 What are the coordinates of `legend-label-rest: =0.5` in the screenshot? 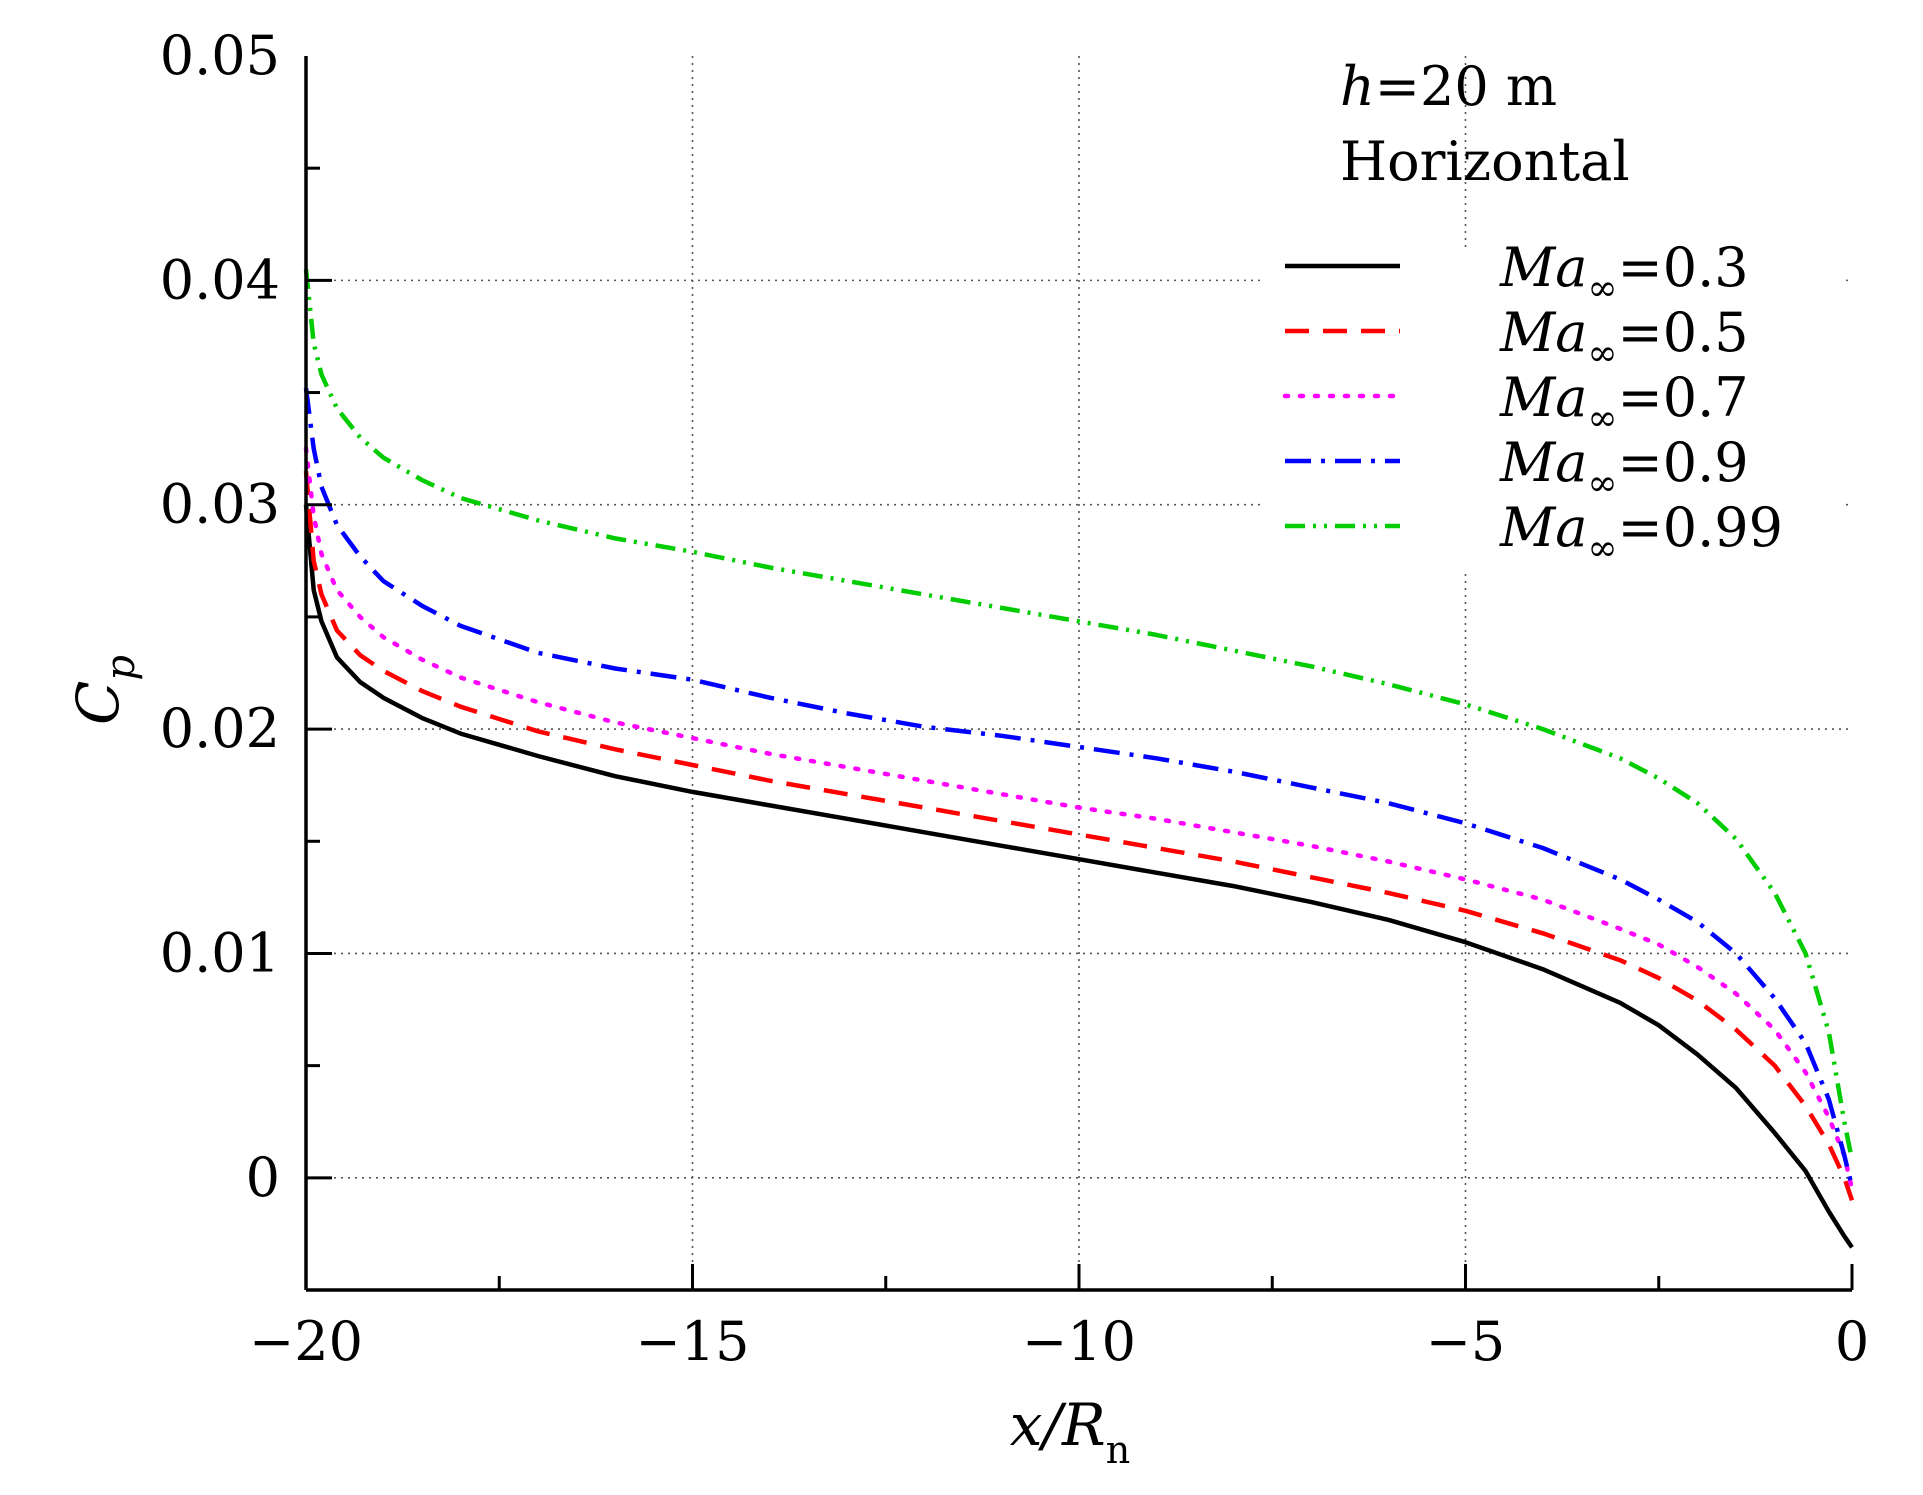 It's located at (1683, 332).